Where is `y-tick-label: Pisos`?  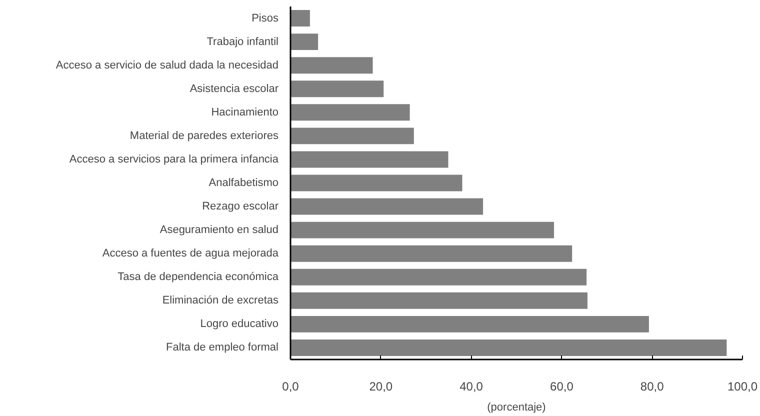
y-tick-label: Pisos is located at coordinates (265, 18).